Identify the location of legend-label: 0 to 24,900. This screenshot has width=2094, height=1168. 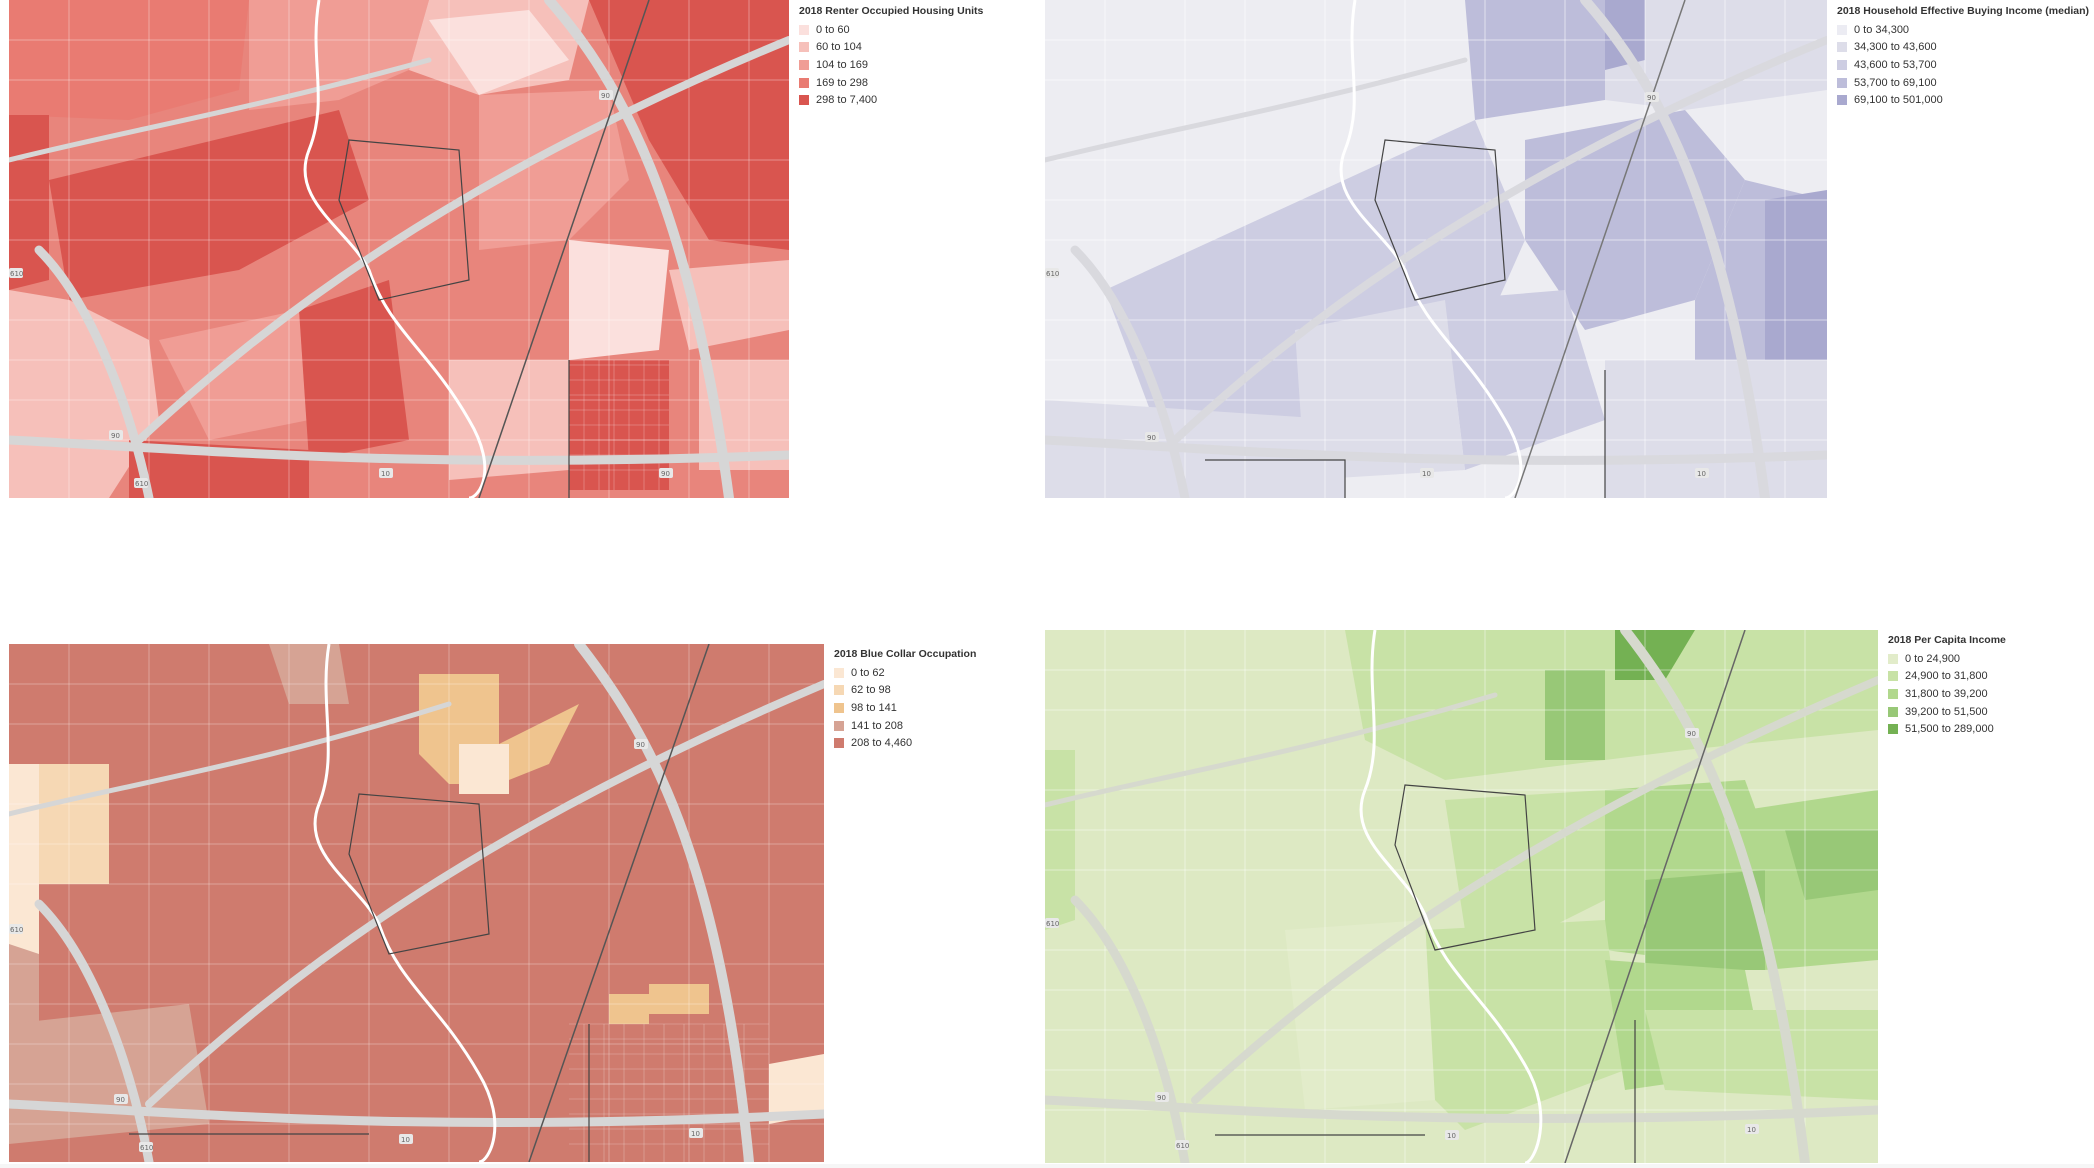
(1933, 658).